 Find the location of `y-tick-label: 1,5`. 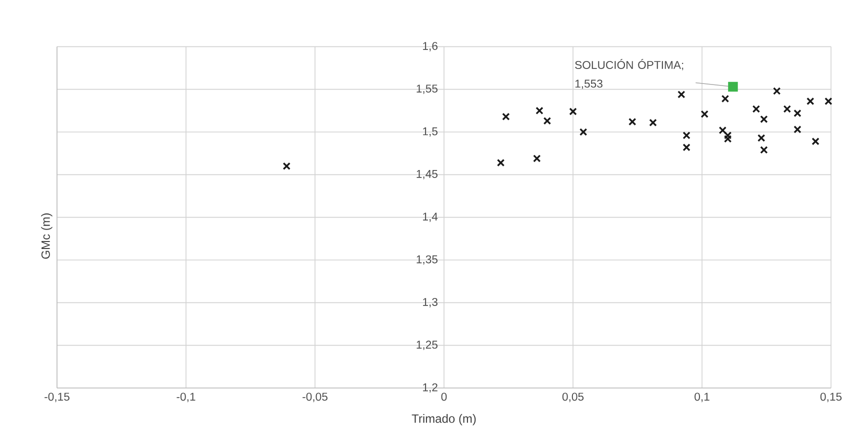

y-tick-label: 1,5 is located at coordinates (430, 132).